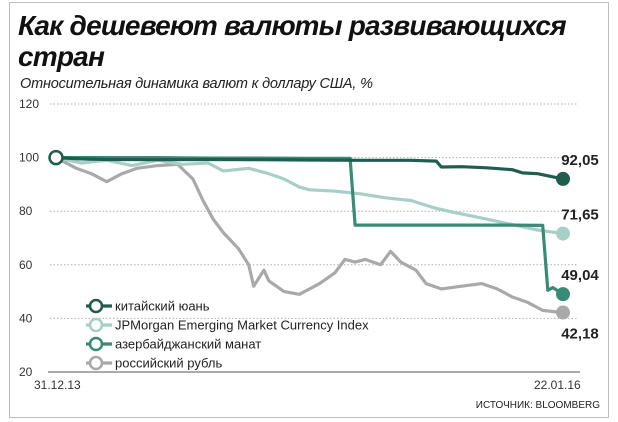  What do you see at coordinates (557, 385) in the screenshot?
I see `x-tick-label-end: 22.01.16` at bounding box center [557, 385].